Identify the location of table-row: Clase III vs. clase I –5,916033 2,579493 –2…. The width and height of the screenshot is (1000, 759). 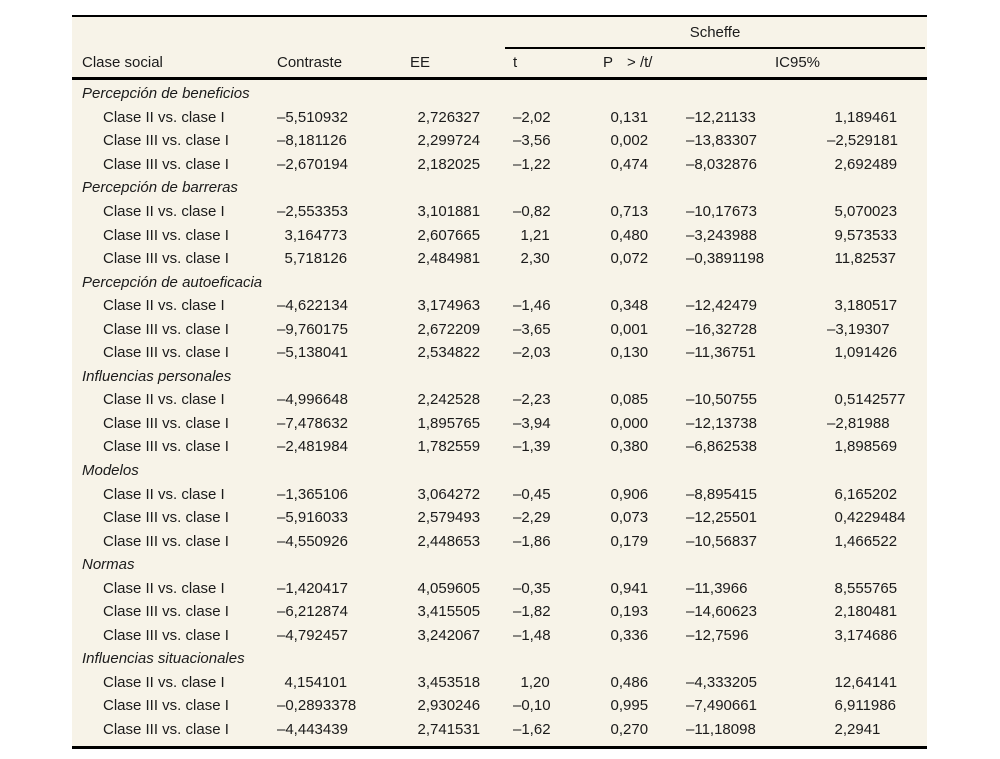
(499, 518).